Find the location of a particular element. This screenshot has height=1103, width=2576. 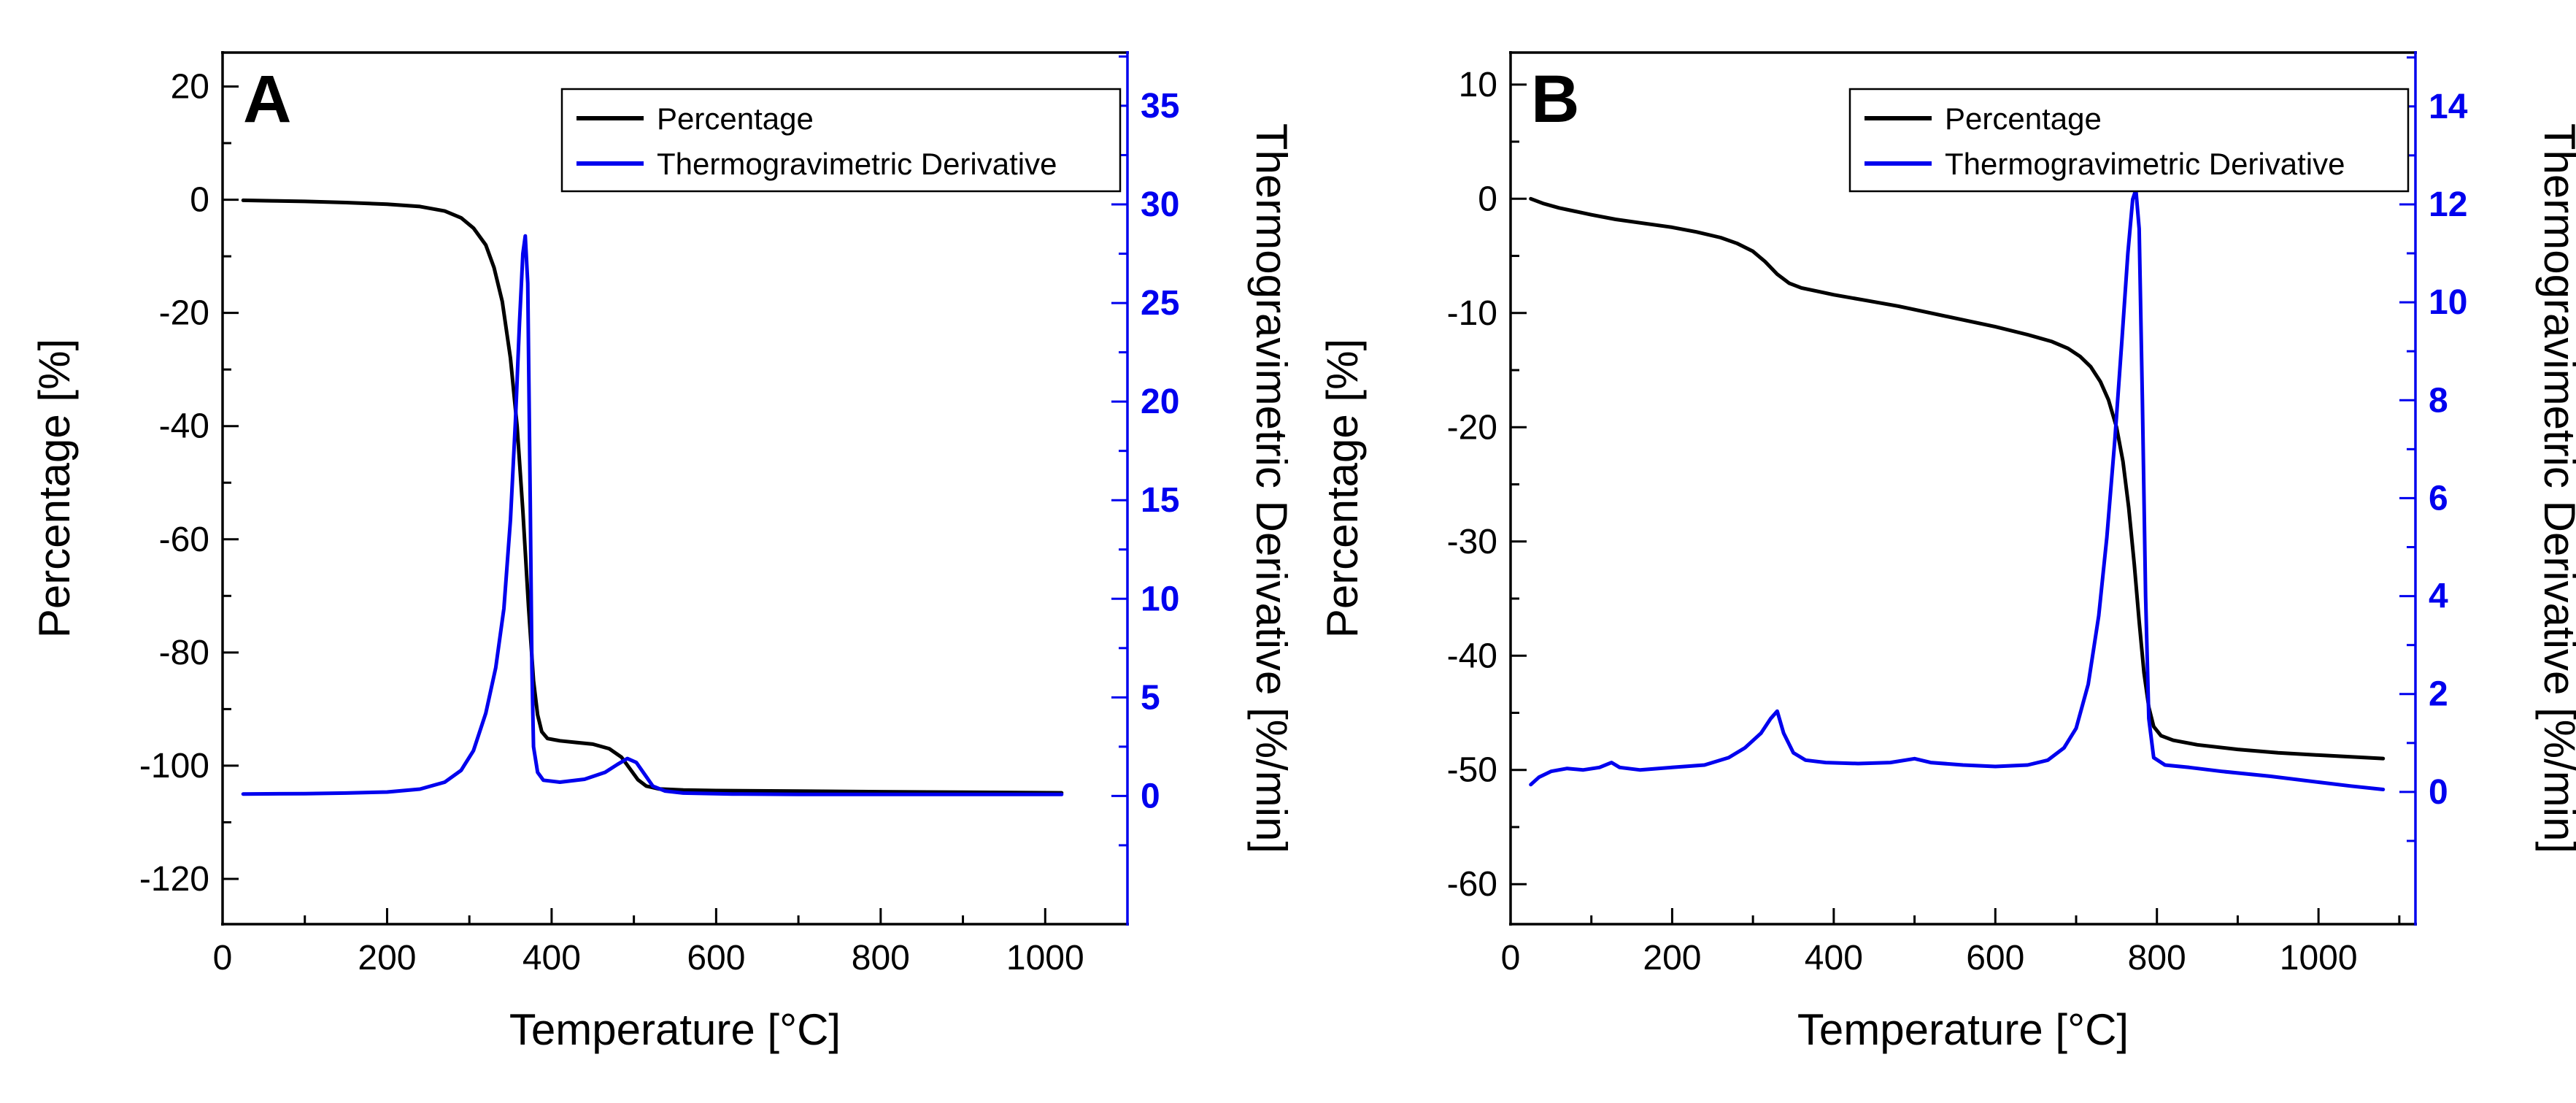

right-tick-label: 4 is located at coordinates (2438, 596).